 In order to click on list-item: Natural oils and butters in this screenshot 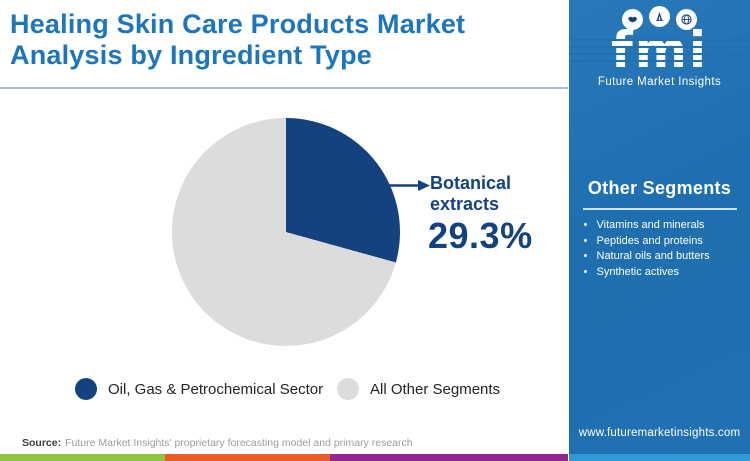, I will do `click(660, 257)`.